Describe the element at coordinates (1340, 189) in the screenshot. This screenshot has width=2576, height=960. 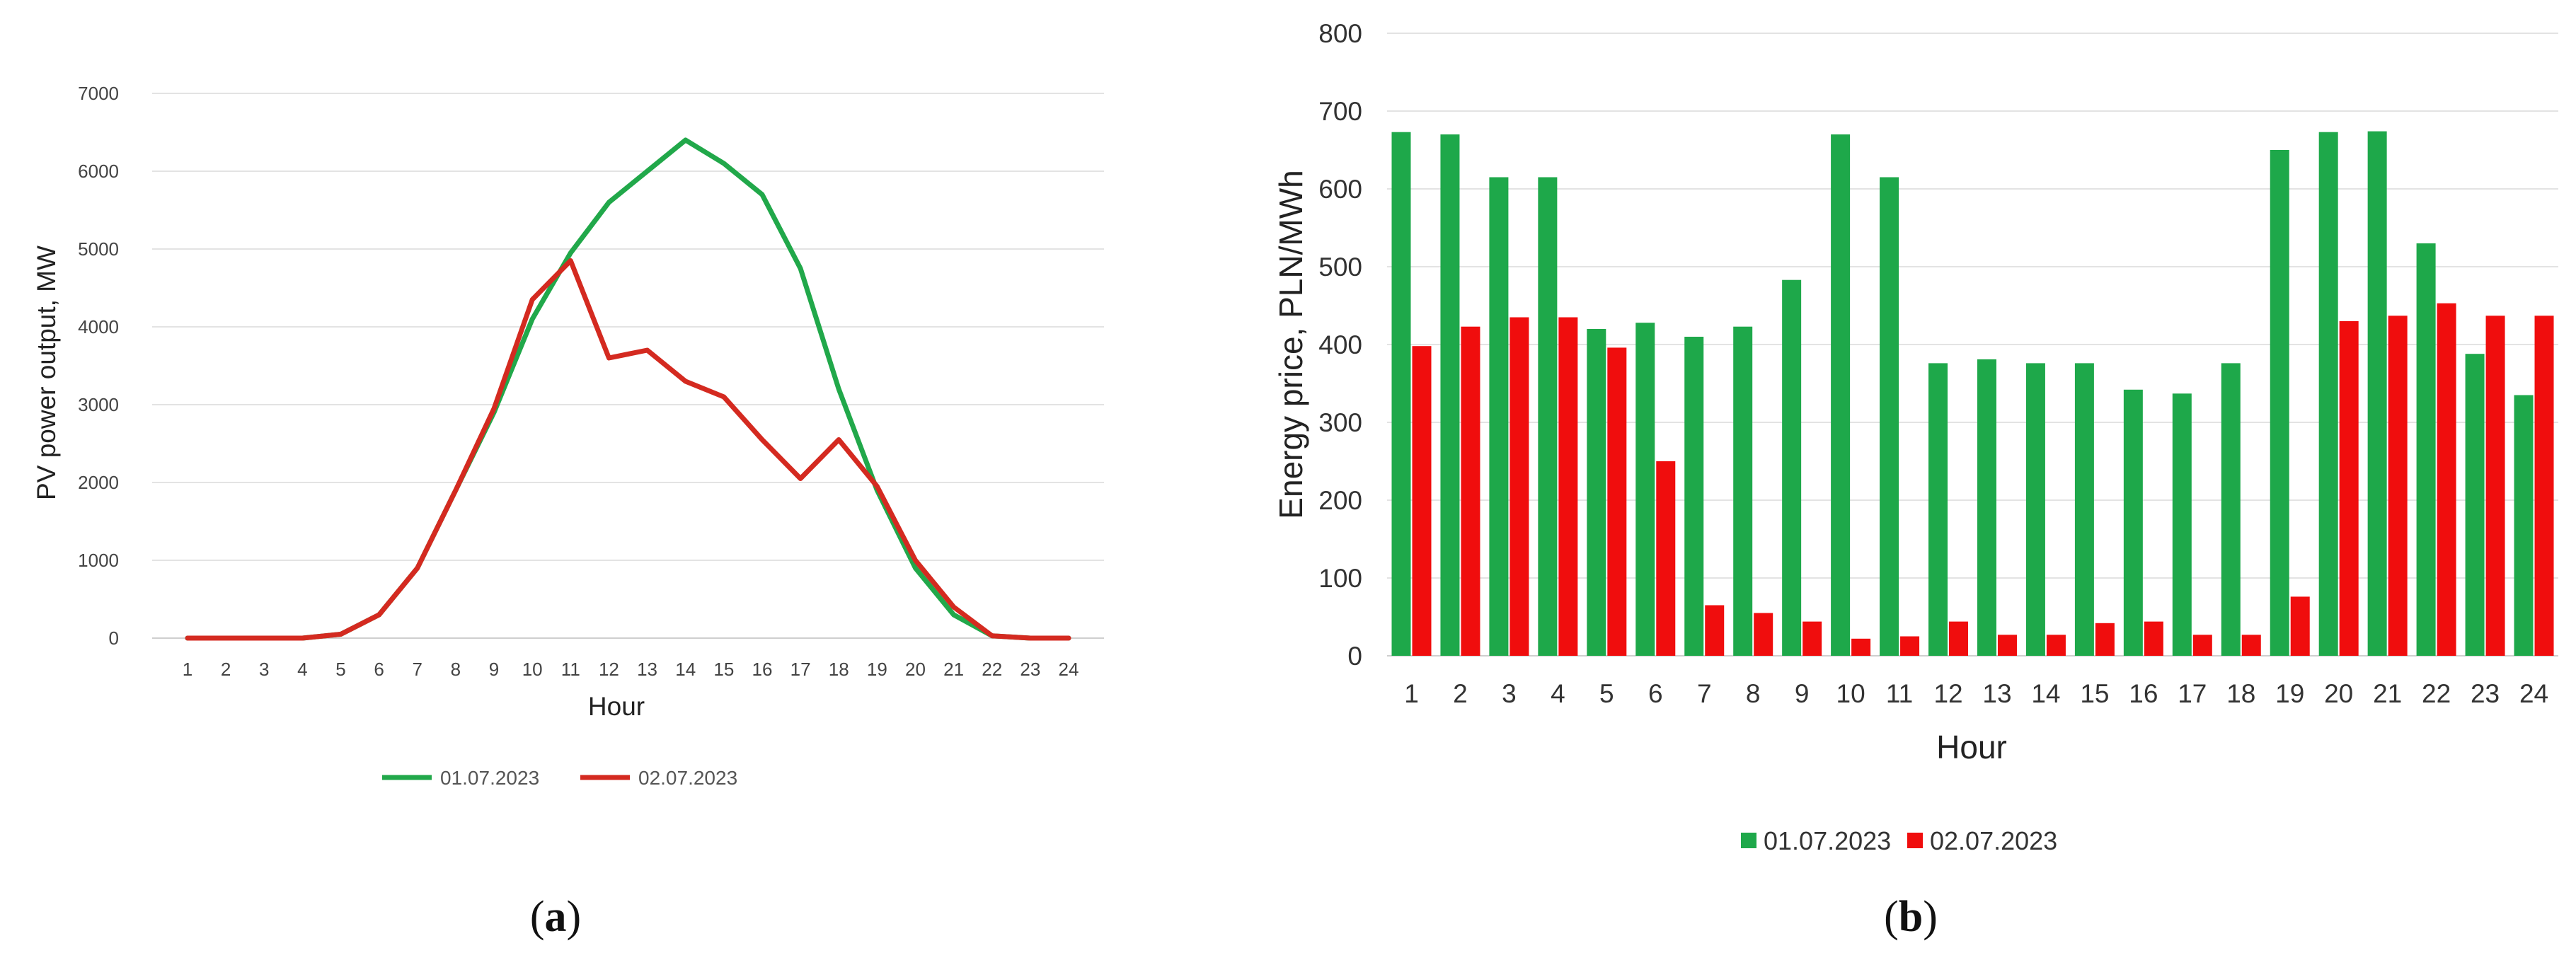
I see `chart-b-y-tick-label: 600` at that location.